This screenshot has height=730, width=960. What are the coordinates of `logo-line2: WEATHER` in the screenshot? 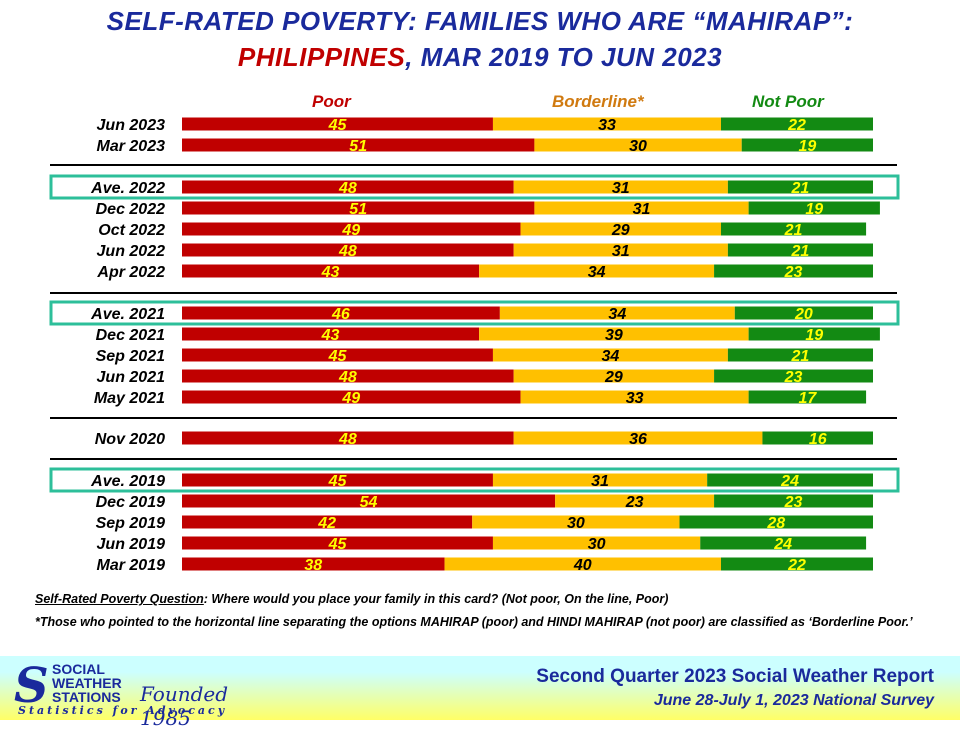 It's located at (87, 683).